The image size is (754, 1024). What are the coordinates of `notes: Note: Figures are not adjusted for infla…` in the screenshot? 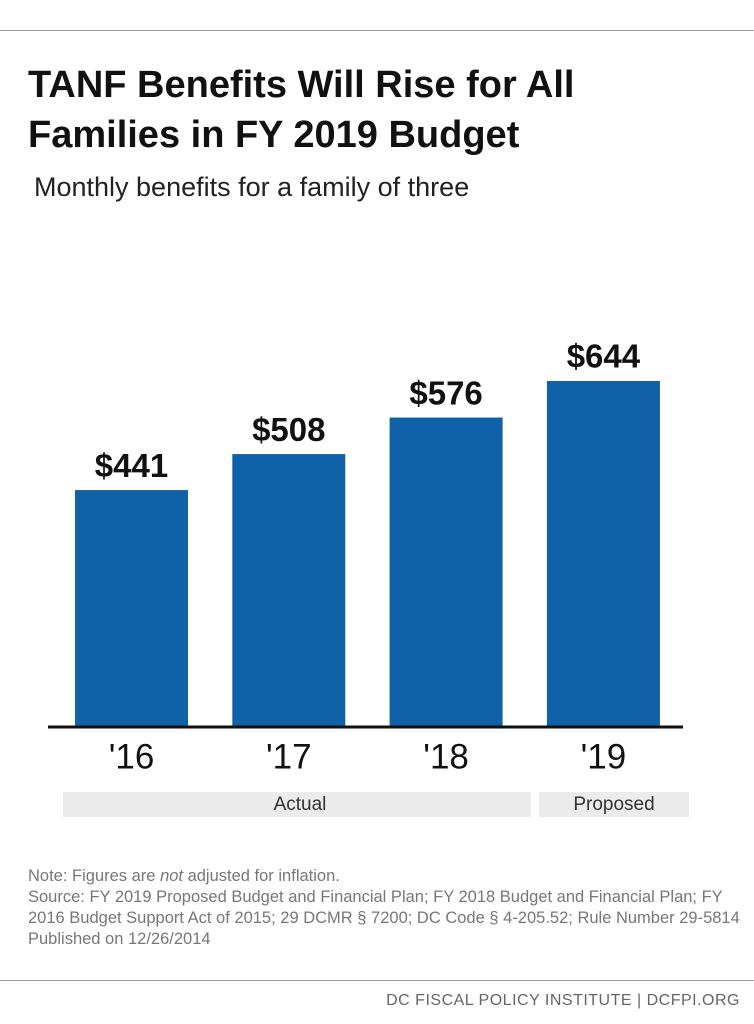 It's located at (388, 908).